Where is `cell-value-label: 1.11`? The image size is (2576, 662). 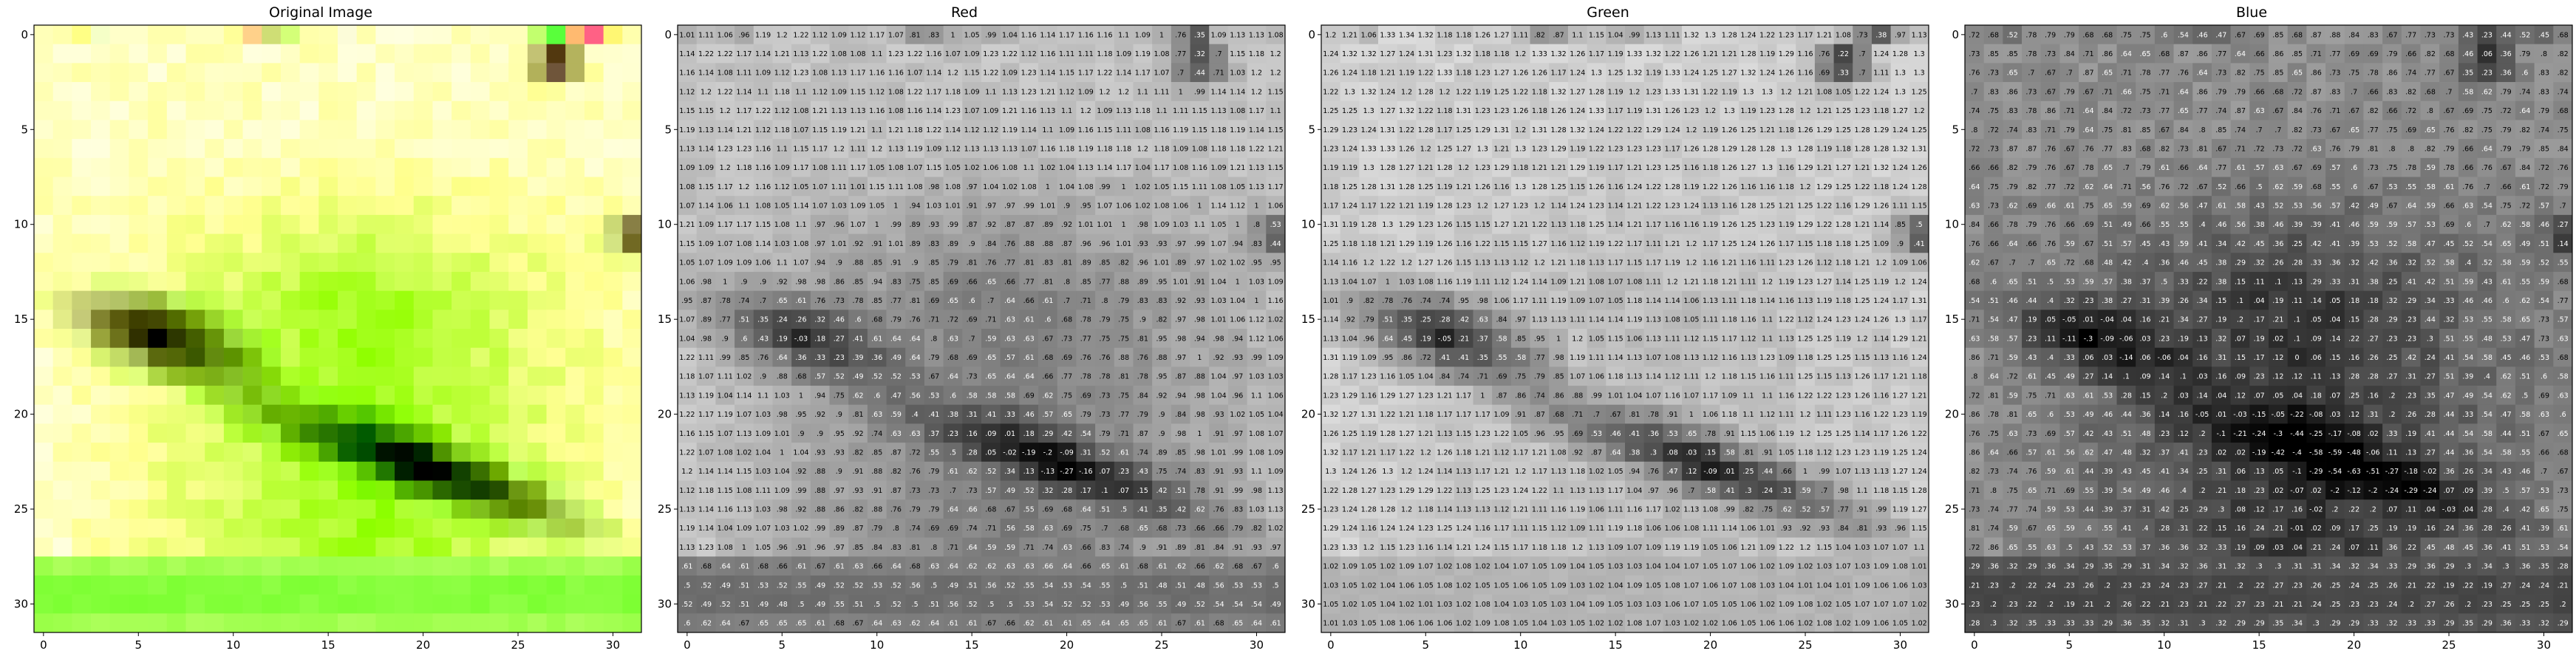 cell-value-label: 1.11 is located at coordinates (1199, 187).